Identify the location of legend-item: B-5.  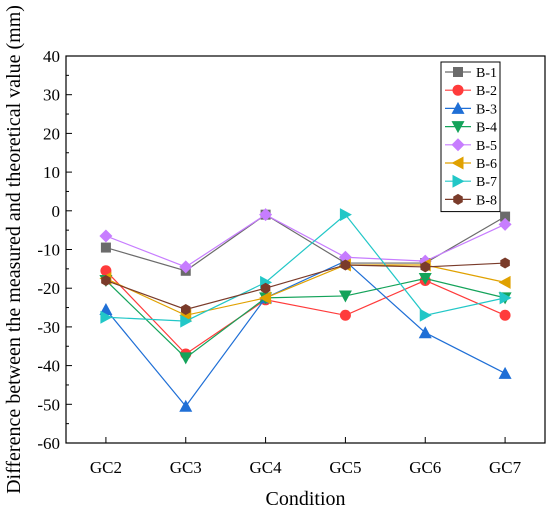
(471, 146).